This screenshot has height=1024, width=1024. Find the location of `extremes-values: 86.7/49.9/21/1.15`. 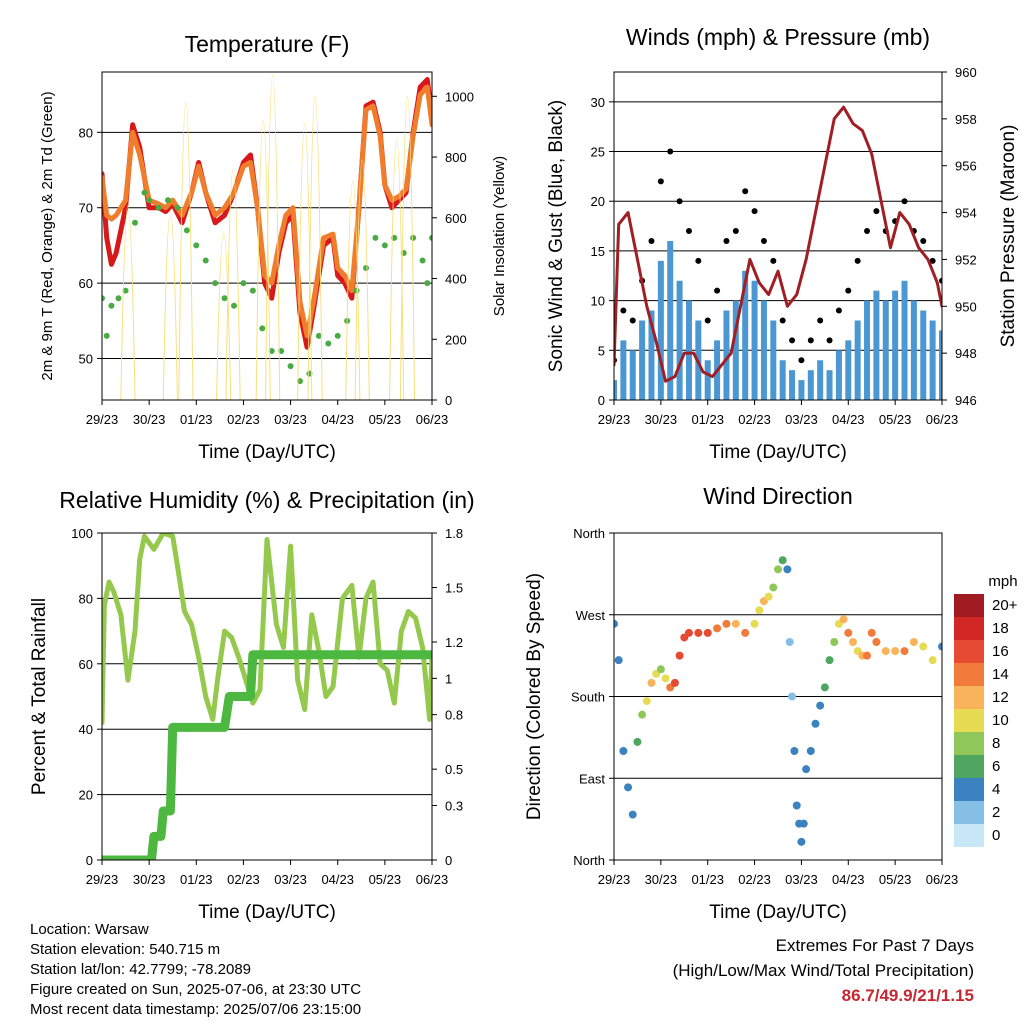

extremes-values: 86.7/49.9/21/1.15 is located at coordinates (907, 995).